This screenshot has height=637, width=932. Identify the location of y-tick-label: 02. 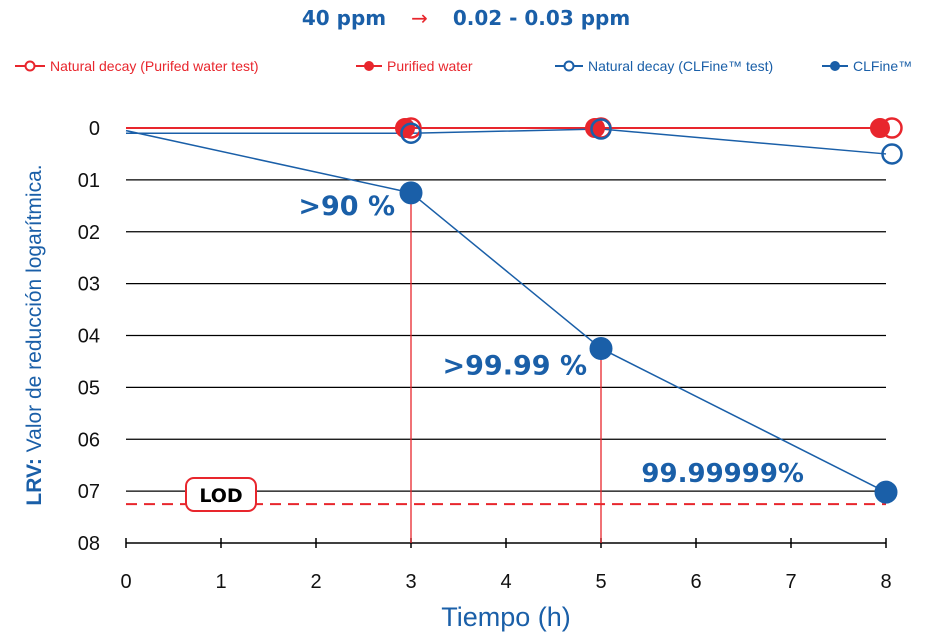
(89, 233).